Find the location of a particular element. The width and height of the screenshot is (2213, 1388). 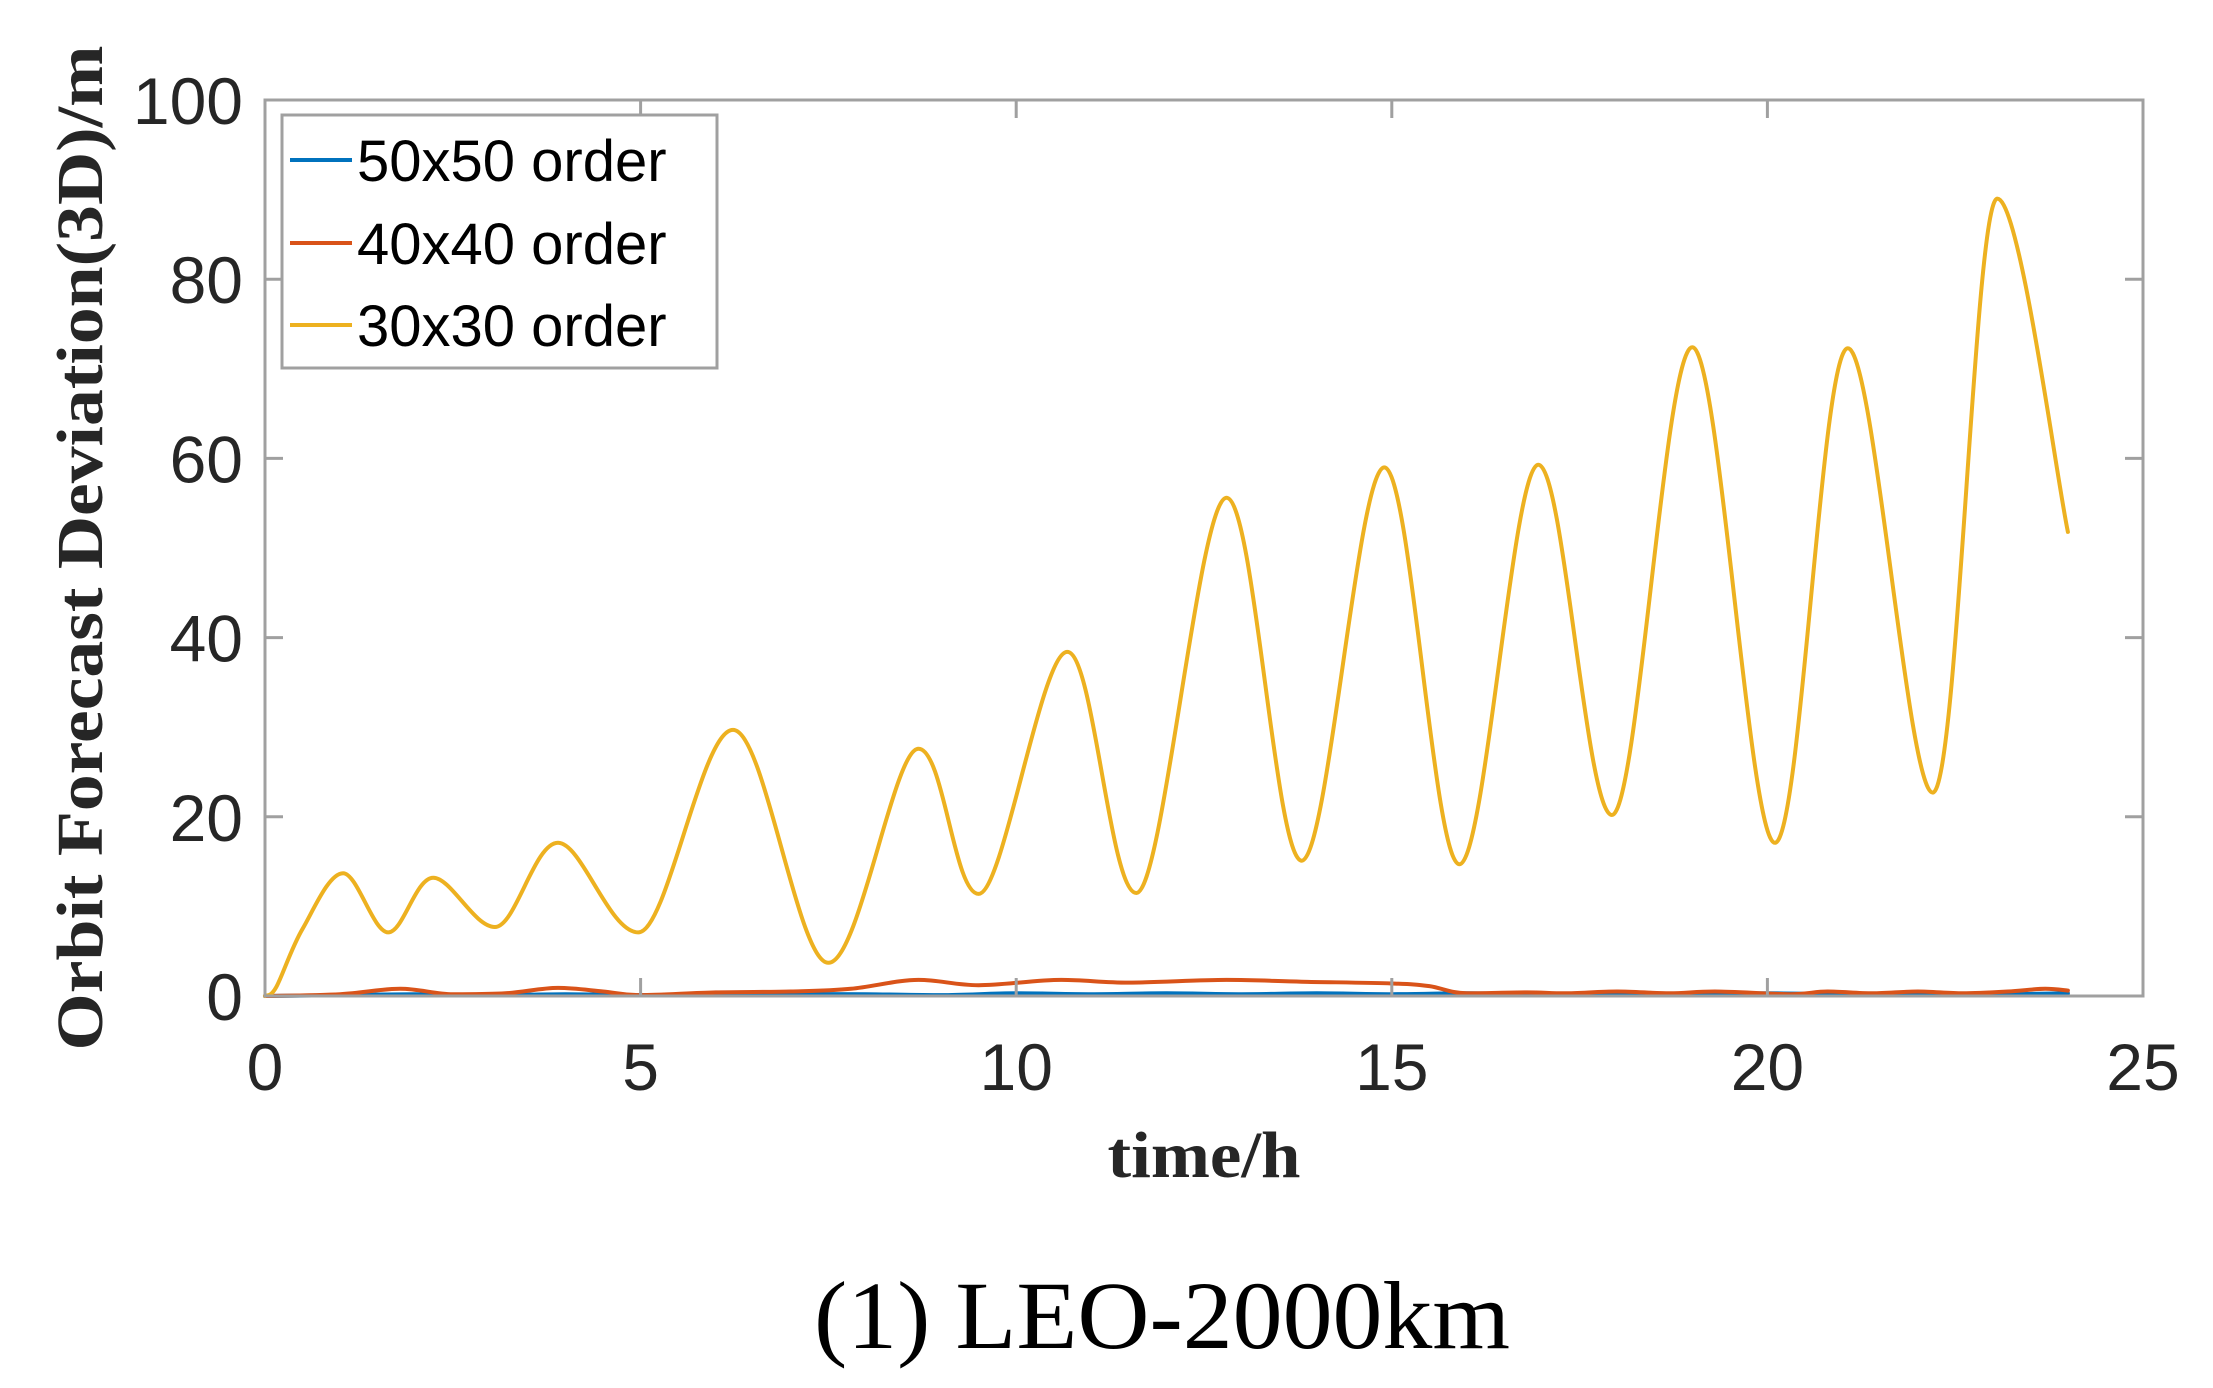

x-tick-label: 10 is located at coordinates (1015, 1067).